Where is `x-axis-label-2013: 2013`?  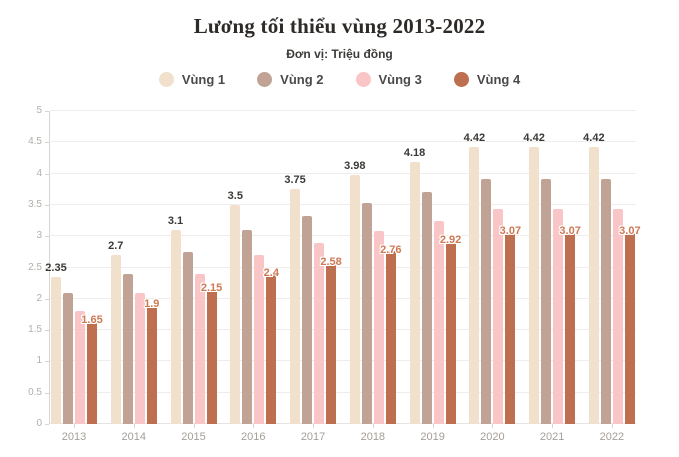 x-axis-label-2013: 2013 is located at coordinates (74, 437).